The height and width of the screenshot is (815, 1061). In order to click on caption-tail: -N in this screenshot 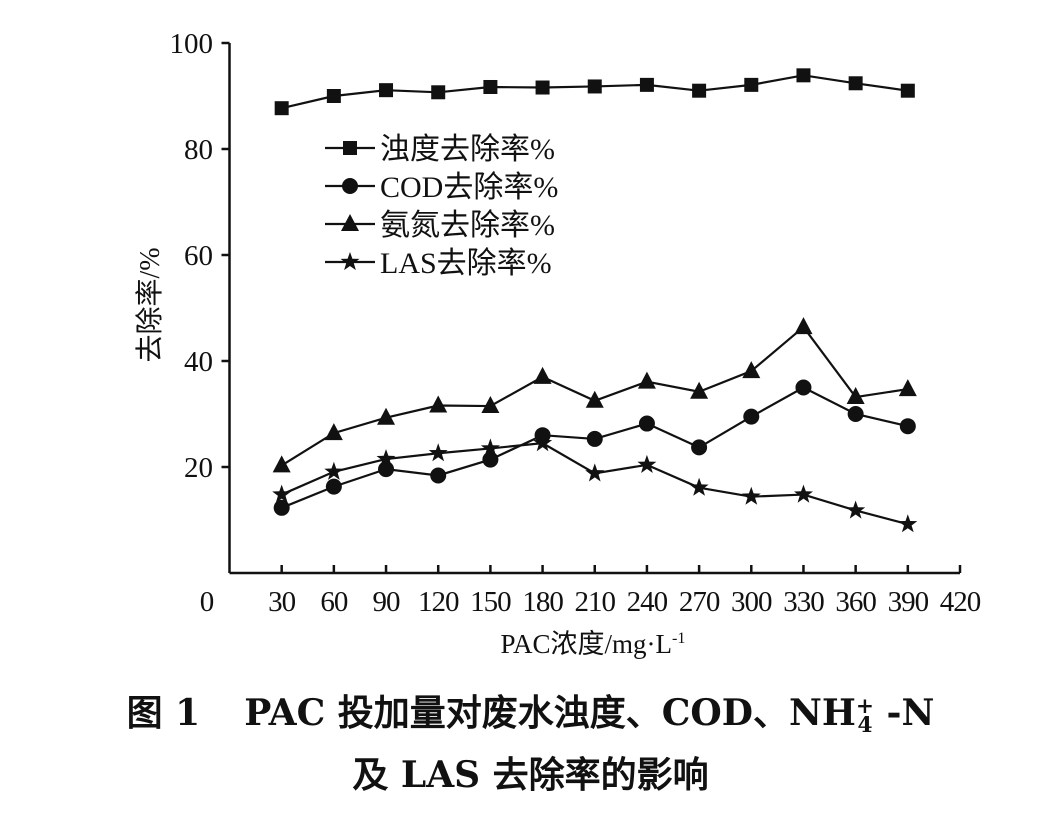, I will do `click(904, 713)`.